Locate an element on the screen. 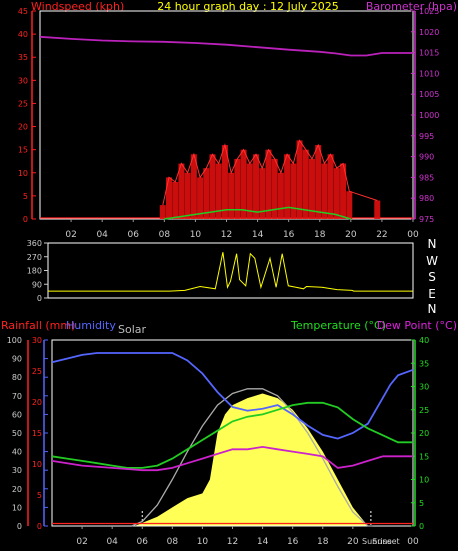  bottom-hour-tick-label: 12 is located at coordinates (232, 542).